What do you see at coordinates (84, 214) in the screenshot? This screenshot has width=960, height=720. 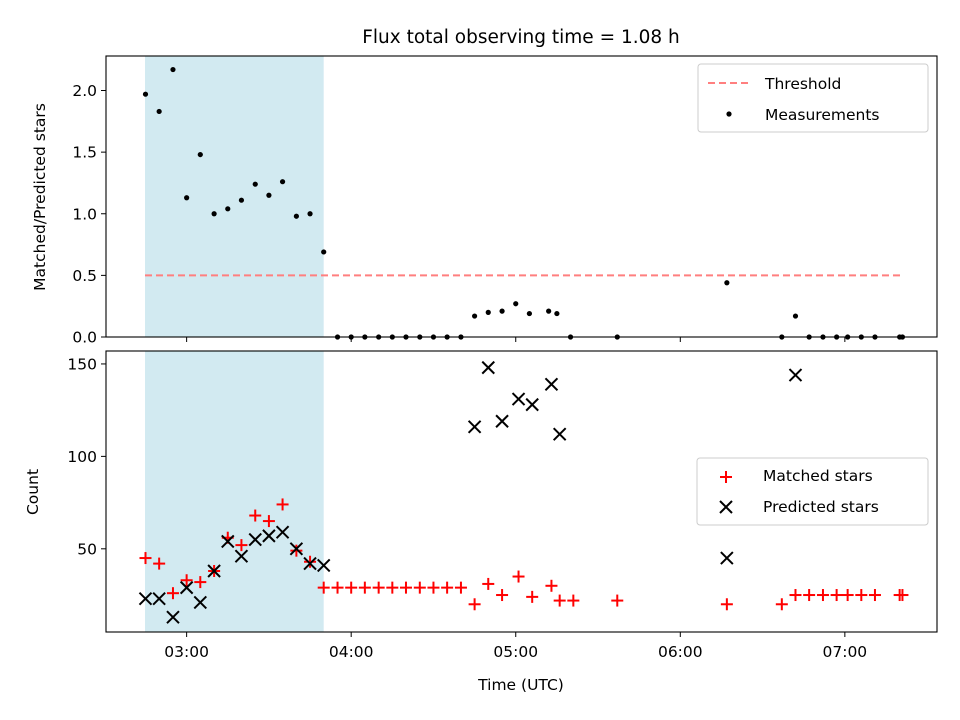 I see `y-tick-label: 1.0` at bounding box center [84, 214].